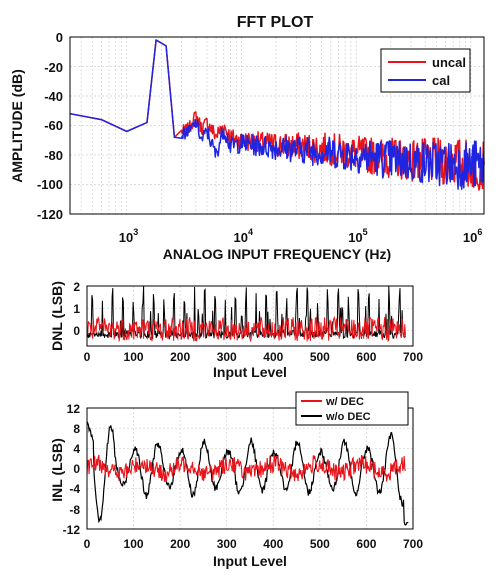  I want to click on inl-xtick: 300, so click(227, 544).